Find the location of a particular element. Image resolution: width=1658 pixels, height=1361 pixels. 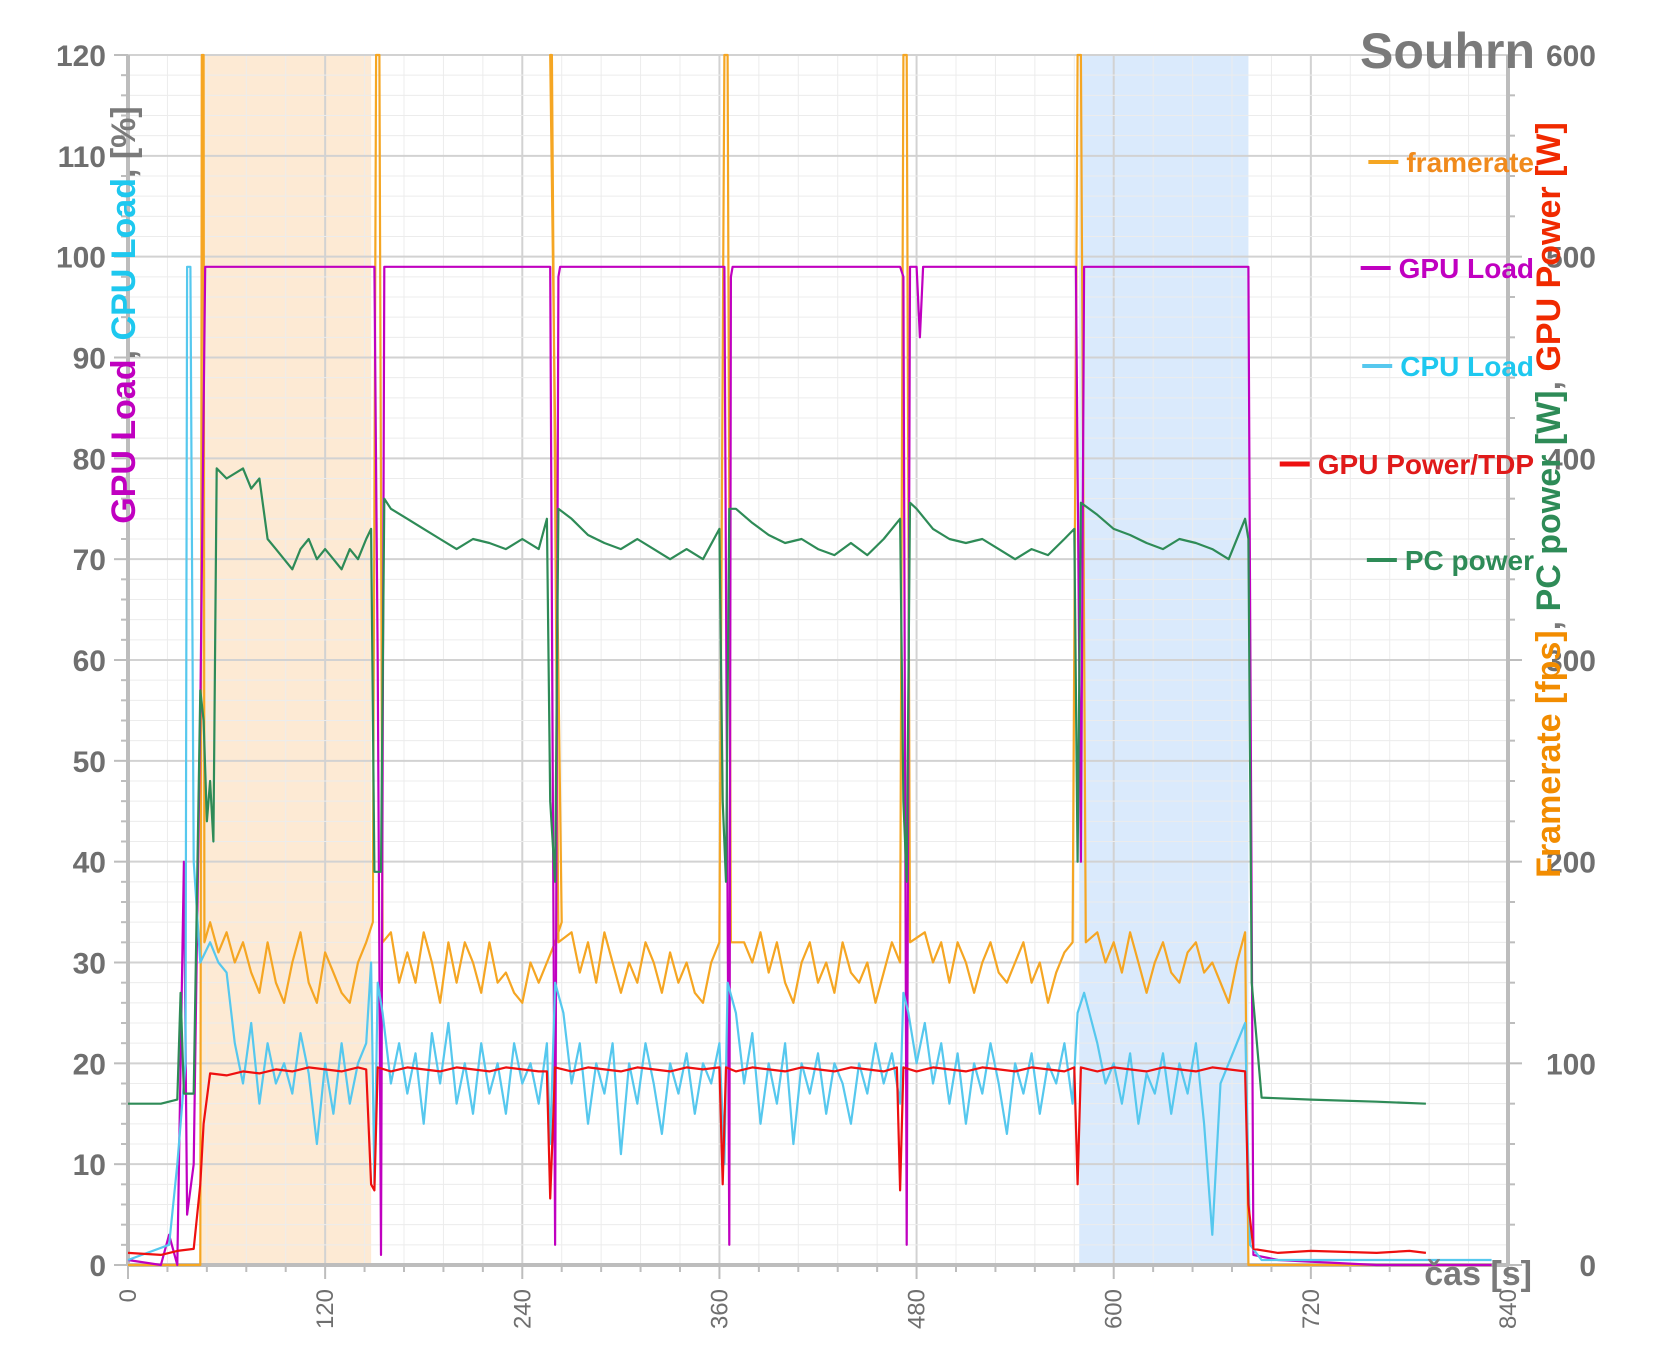

y-right-tick-label: 0 is located at coordinates (1587, 1266).